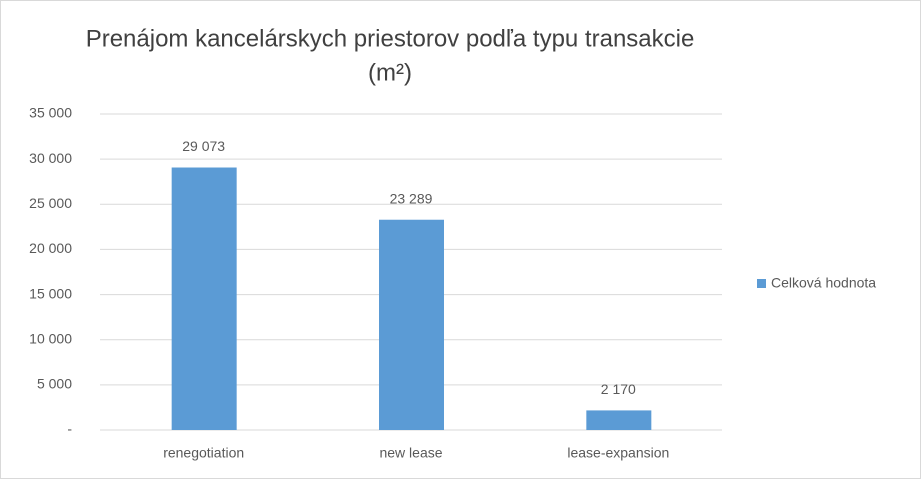 The width and height of the screenshot is (921, 479). What do you see at coordinates (761, 283) in the screenshot?
I see `legend-swatch` at bounding box center [761, 283].